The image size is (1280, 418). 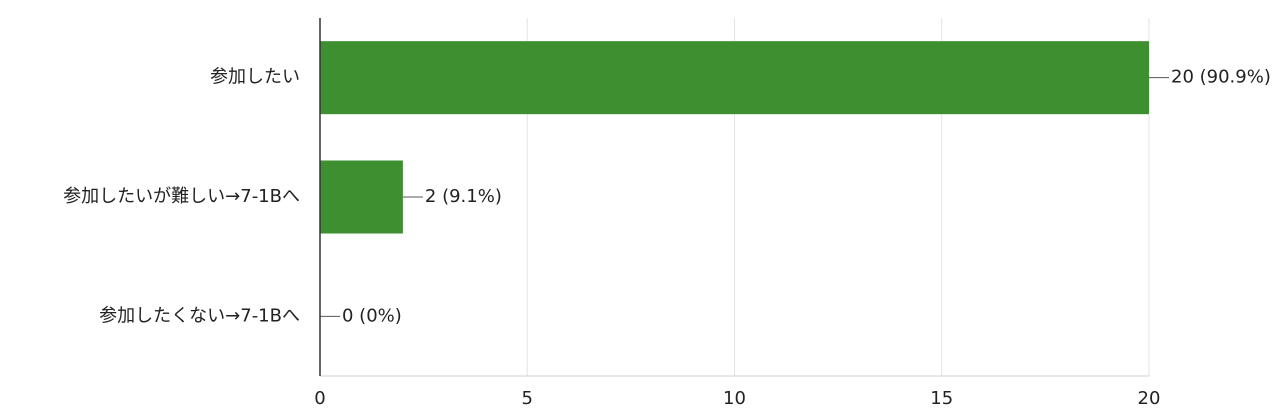 What do you see at coordinates (463, 196) in the screenshot?
I see `value-label: 2 (9.1%)` at bounding box center [463, 196].